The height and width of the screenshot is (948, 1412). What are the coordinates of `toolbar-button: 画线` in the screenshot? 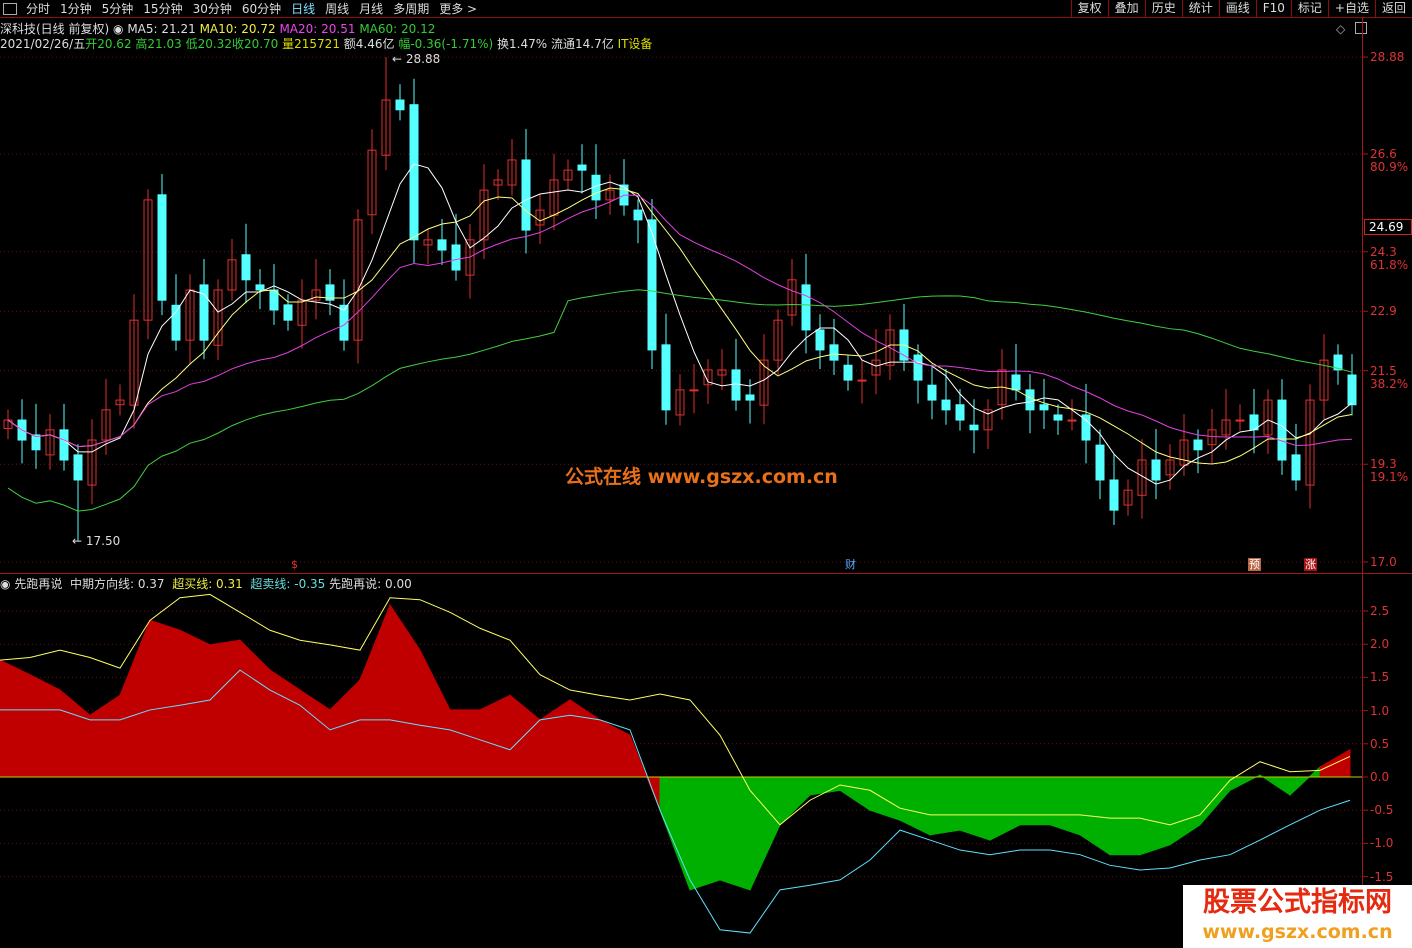 It's located at (1237, 9).